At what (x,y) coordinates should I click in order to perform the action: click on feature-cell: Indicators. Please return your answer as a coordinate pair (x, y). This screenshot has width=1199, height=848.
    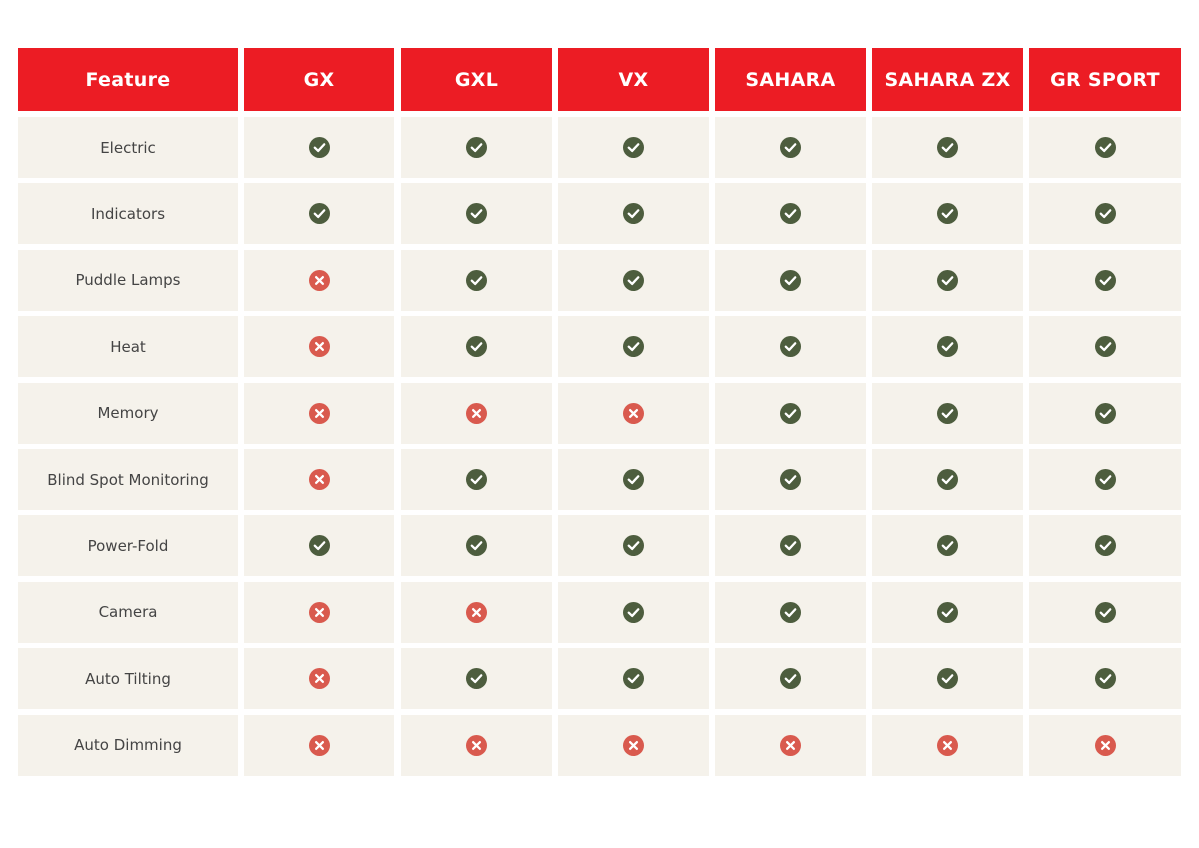
    Looking at the image, I should click on (128, 214).